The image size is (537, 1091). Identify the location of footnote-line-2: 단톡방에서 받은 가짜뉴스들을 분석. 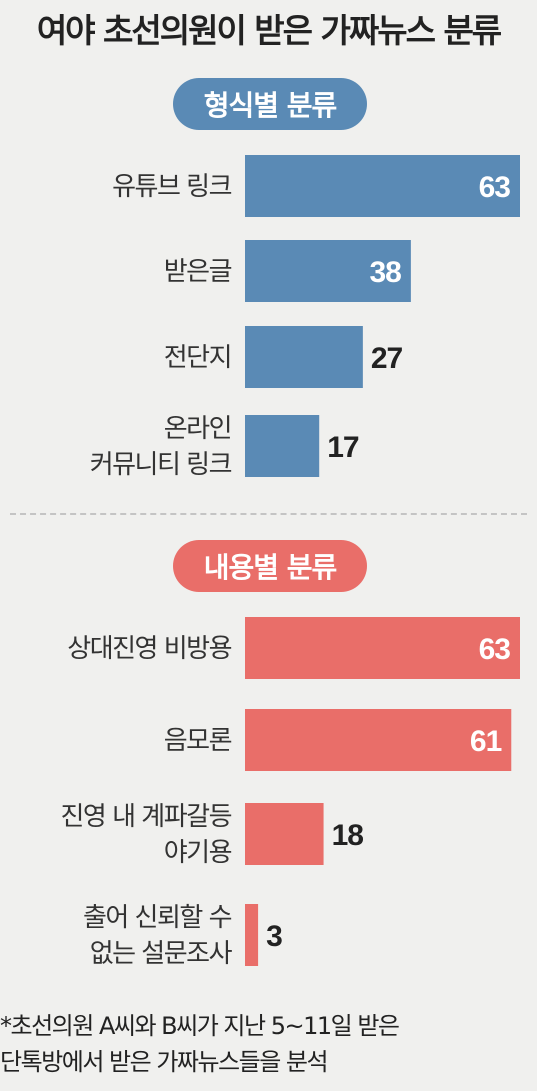
(164, 1062).